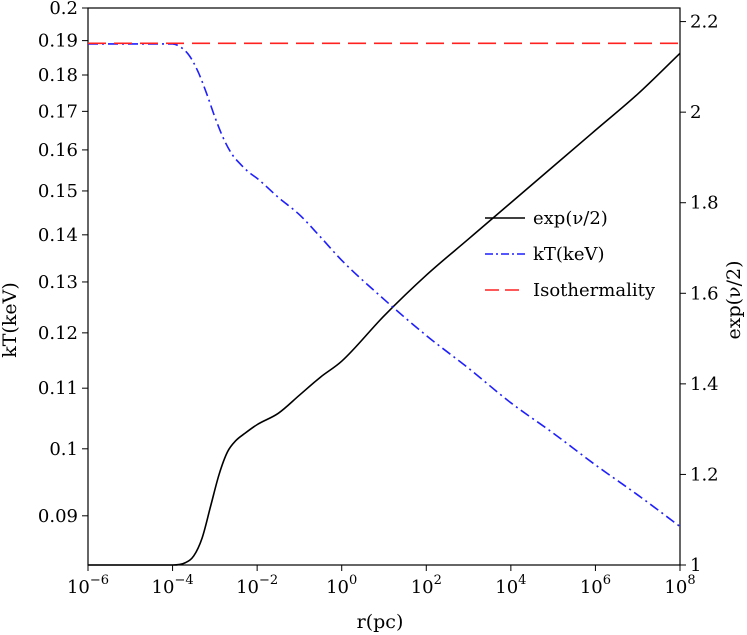  I want to click on y-axis-right-title: exp(ν/2), so click(734, 300).